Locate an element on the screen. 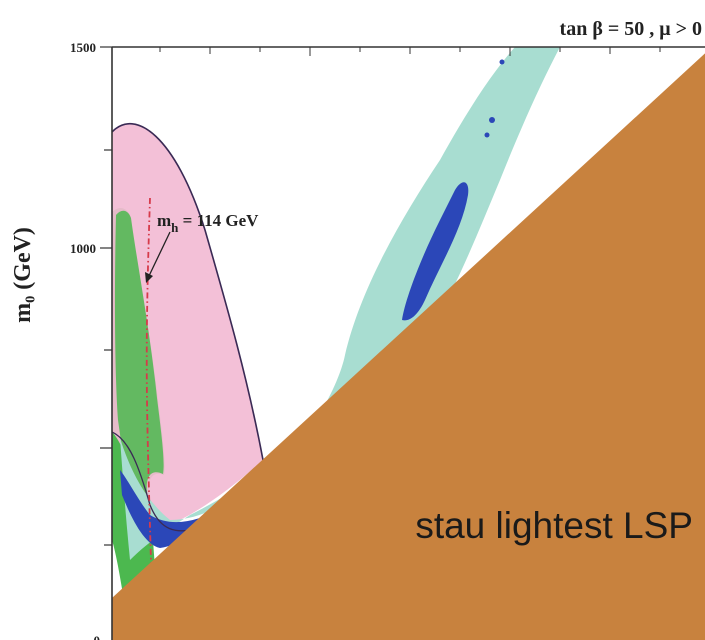 The height and width of the screenshot is (640, 705). chart-title: tan β = 50 , μ > 0 is located at coordinates (631, 29).